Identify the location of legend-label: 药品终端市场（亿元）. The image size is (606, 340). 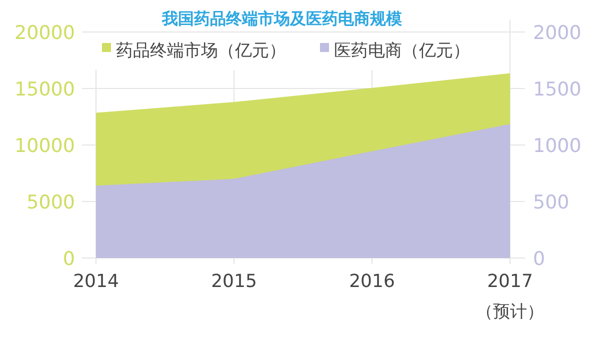
(201, 51).